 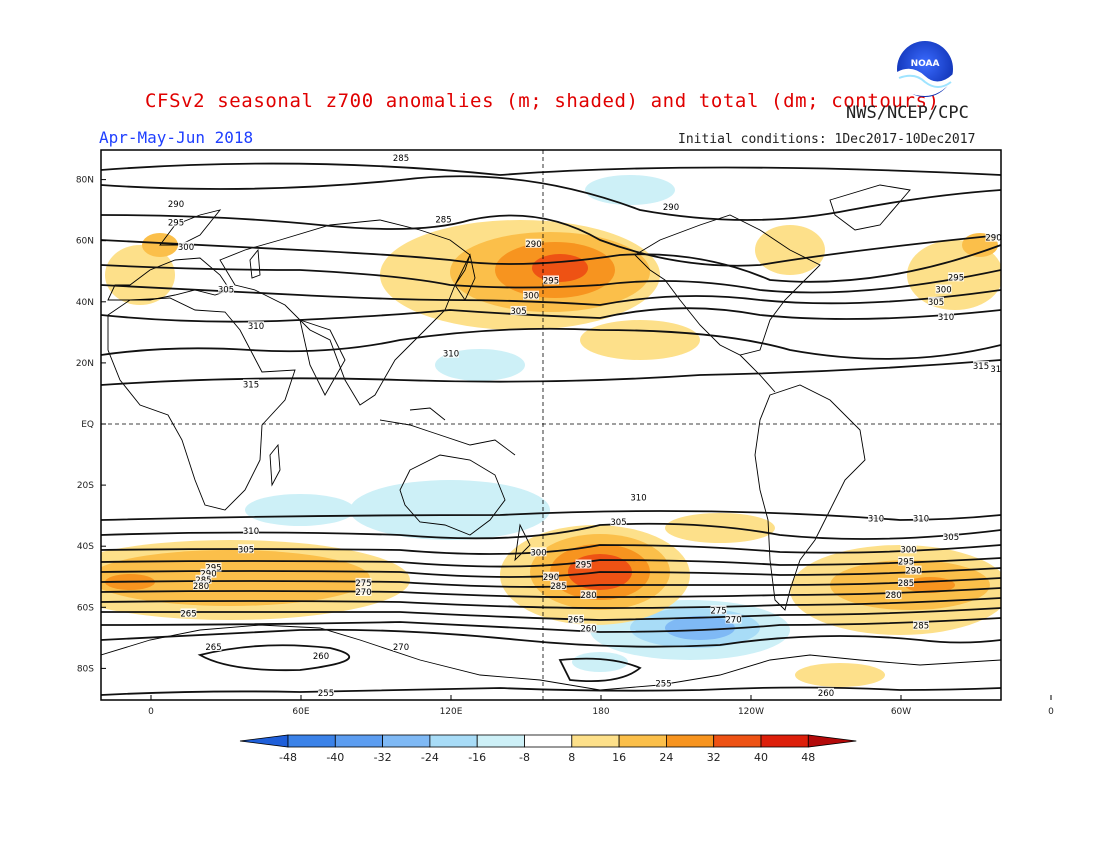 What do you see at coordinates (85, 669) in the screenshot?
I see `lat-label: 80S` at bounding box center [85, 669].